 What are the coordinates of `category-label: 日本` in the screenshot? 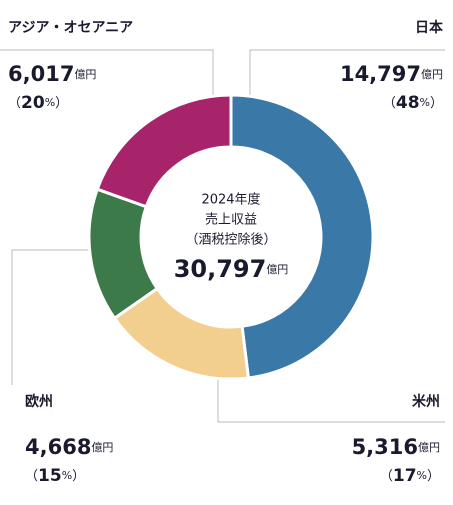 It's located at (429, 27).